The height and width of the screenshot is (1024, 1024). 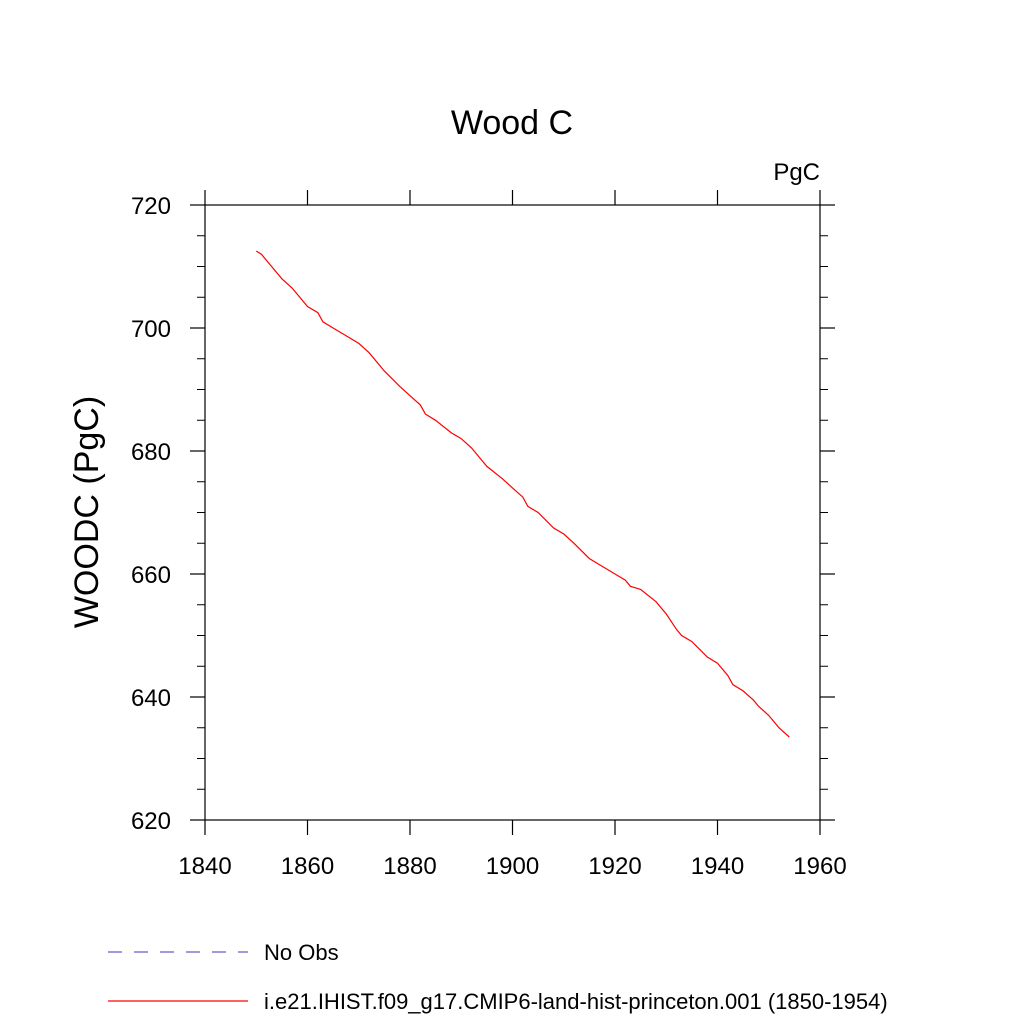 What do you see at coordinates (307, 866) in the screenshot?
I see `x-tick-label: 1860` at bounding box center [307, 866].